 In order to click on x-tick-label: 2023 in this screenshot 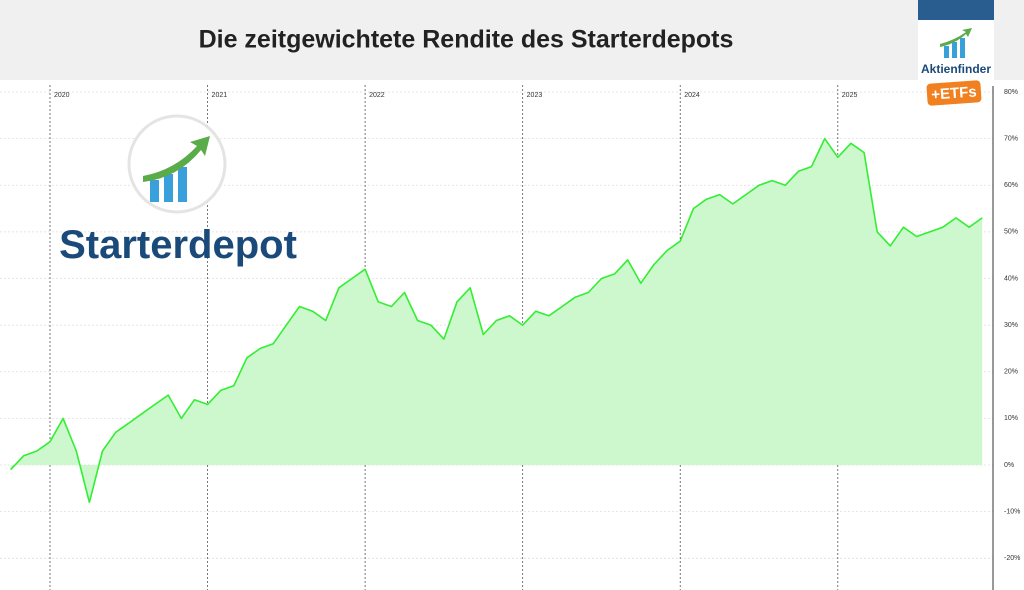, I will do `click(535, 95)`.